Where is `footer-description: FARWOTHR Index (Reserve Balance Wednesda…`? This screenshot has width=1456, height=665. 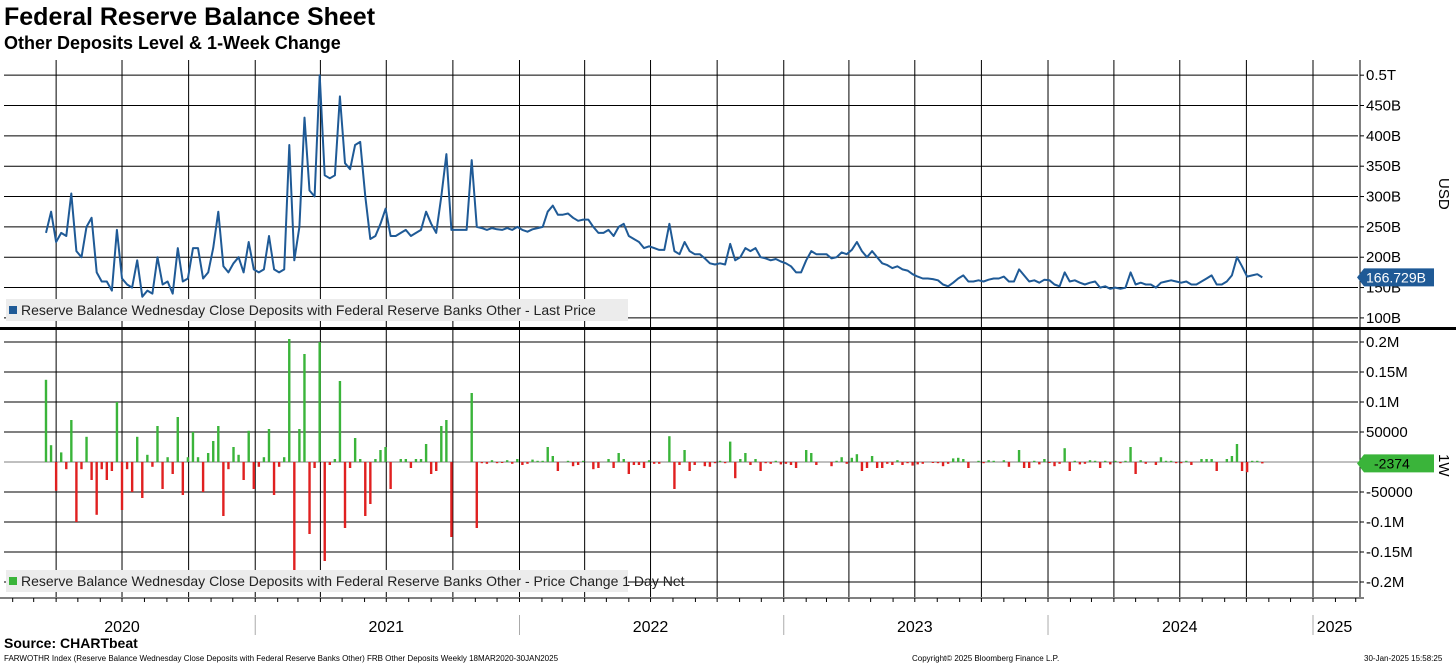 footer-description: FARWOTHR Index (Reserve Balance Wednesda… is located at coordinates (281, 658).